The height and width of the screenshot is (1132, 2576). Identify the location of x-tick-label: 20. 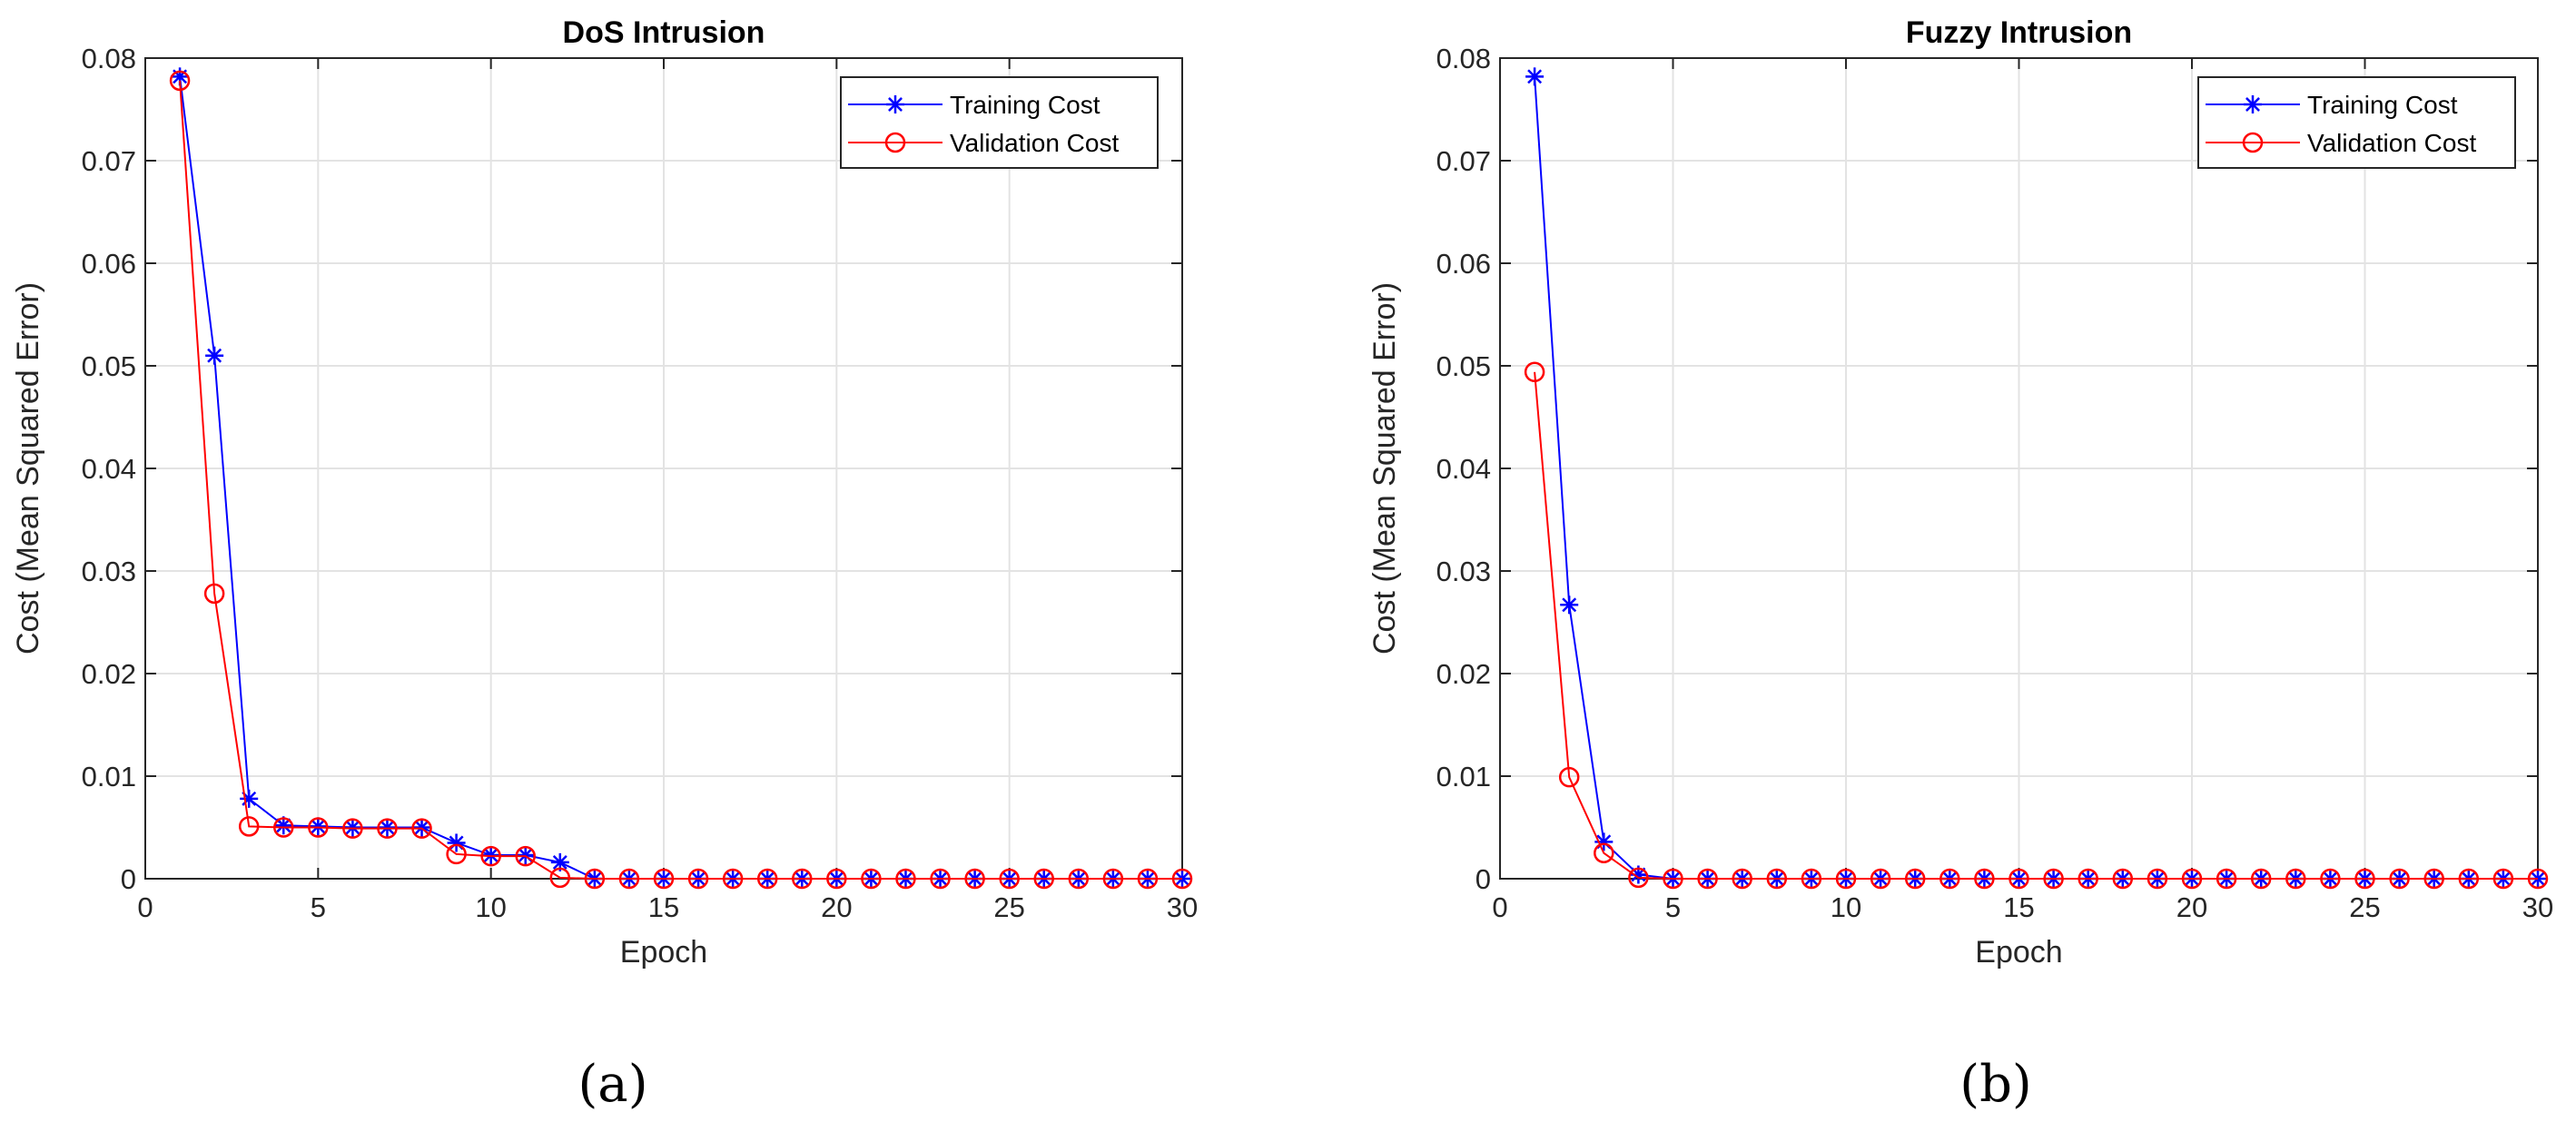
(836, 907).